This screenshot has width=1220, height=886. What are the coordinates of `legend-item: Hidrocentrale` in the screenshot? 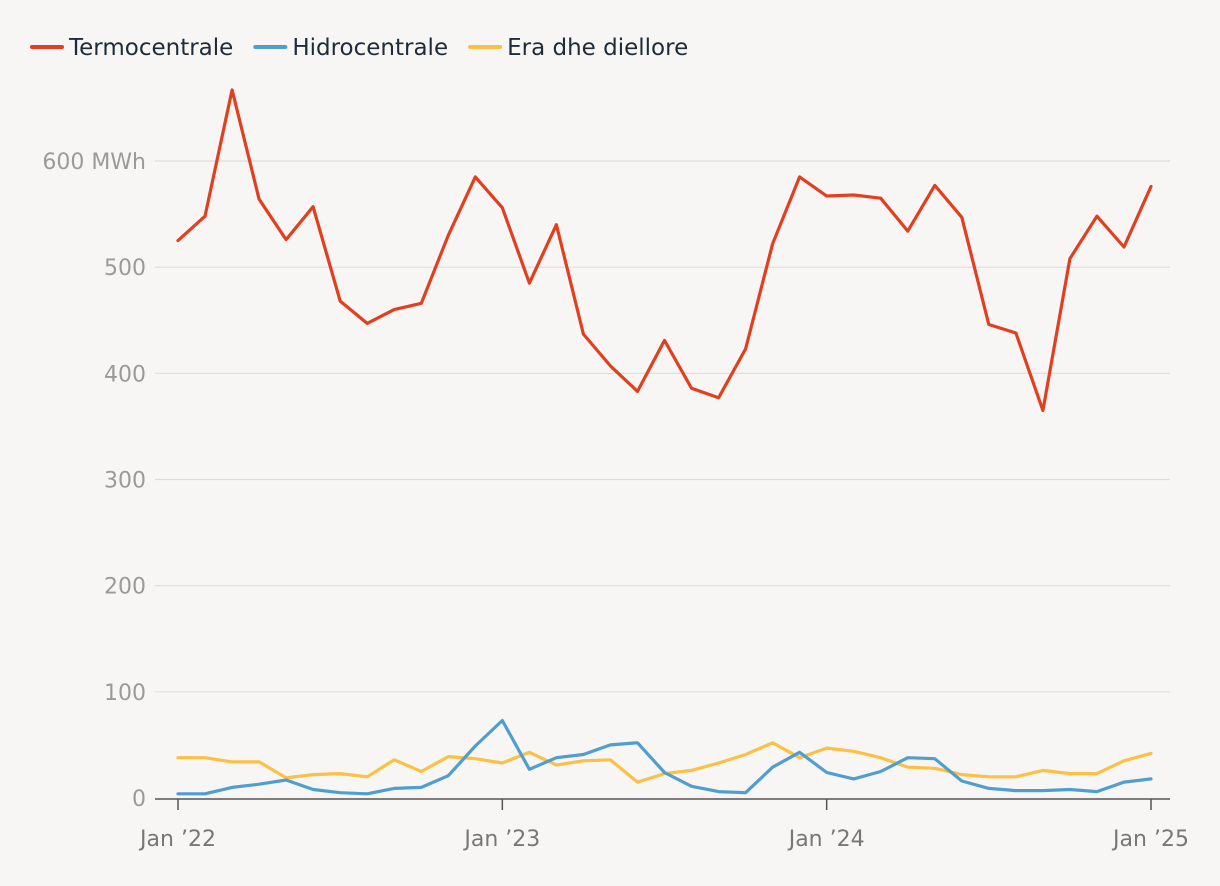 It's located at (350, 48).